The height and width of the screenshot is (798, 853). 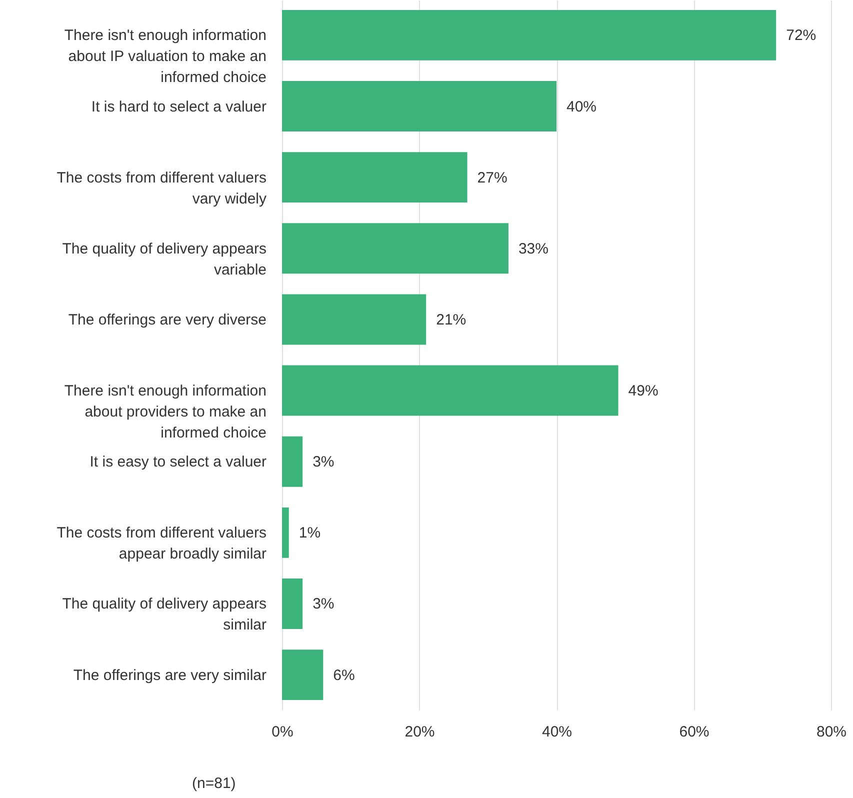 What do you see at coordinates (161, 188) in the screenshot?
I see `y-tick-label: The costs from different valuers vary widely` at bounding box center [161, 188].